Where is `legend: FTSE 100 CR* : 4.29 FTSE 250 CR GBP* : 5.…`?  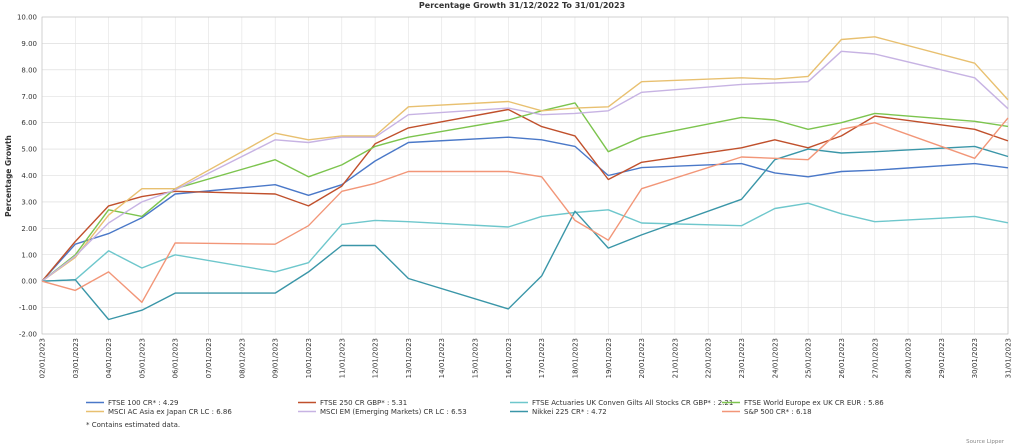 legend: FTSE 100 CR* : 4.29 FTSE 250 CR GBP* : 5.… is located at coordinates (485, 407).